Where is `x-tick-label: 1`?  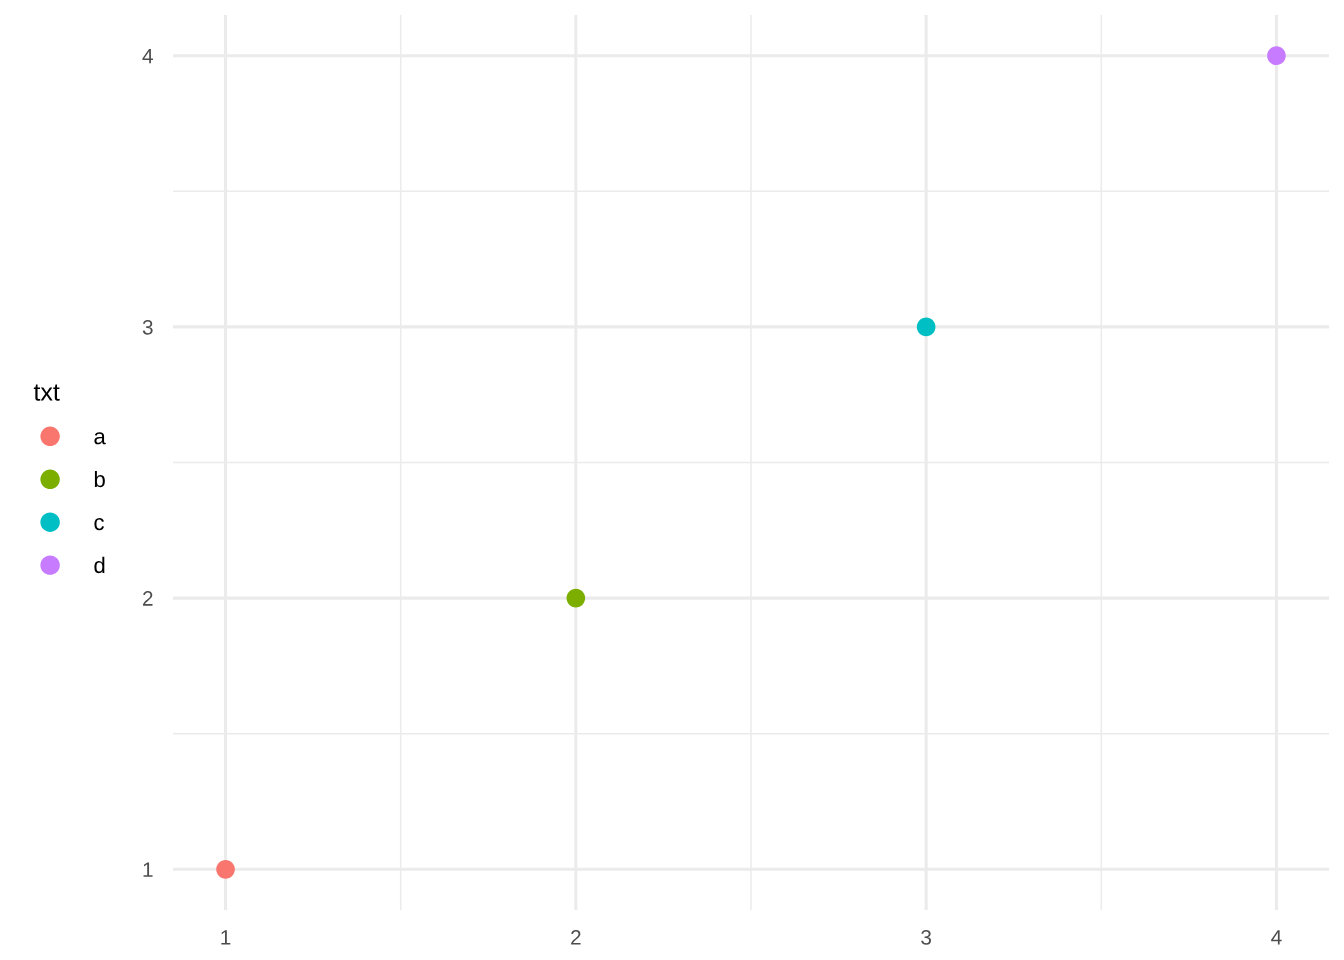 x-tick-label: 1 is located at coordinates (226, 937).